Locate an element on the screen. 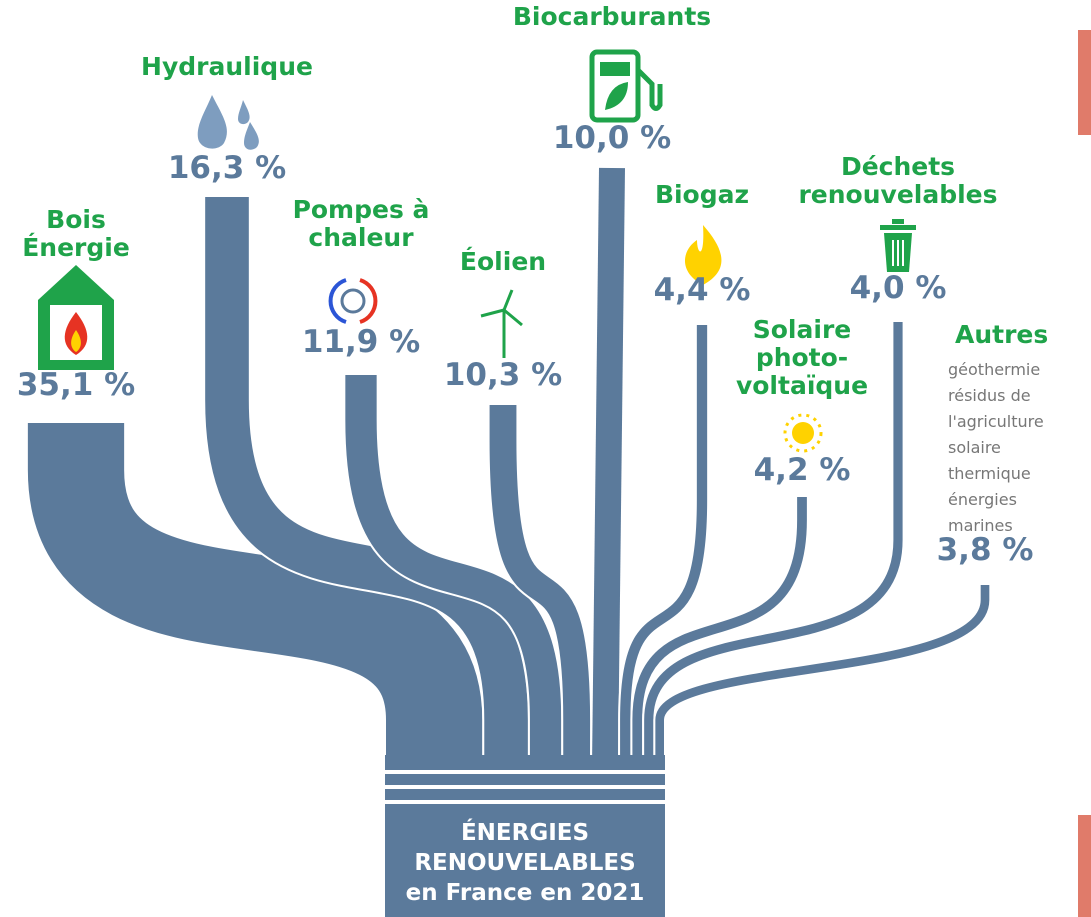 This screenshot has width=1091, height=917. flow-outline is located at coordinates (822, 672).